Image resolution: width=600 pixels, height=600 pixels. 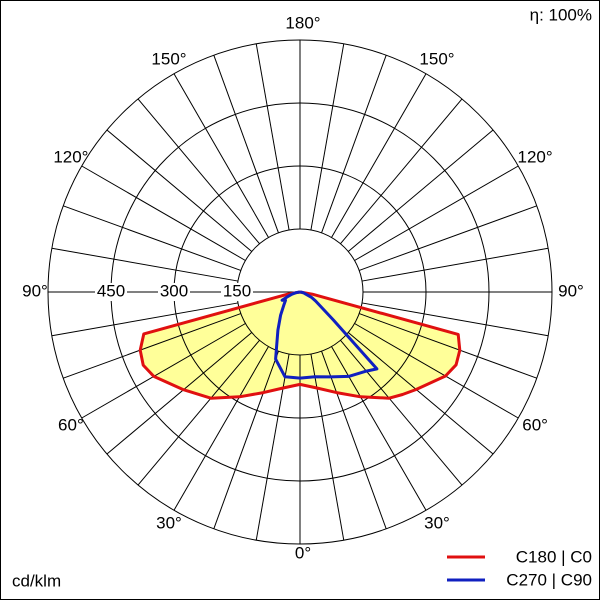 What do you see at coordinates (561, 14) in the screenshot?
I see `efficiency-label: η: 100%` at bounding box center [561, 14].